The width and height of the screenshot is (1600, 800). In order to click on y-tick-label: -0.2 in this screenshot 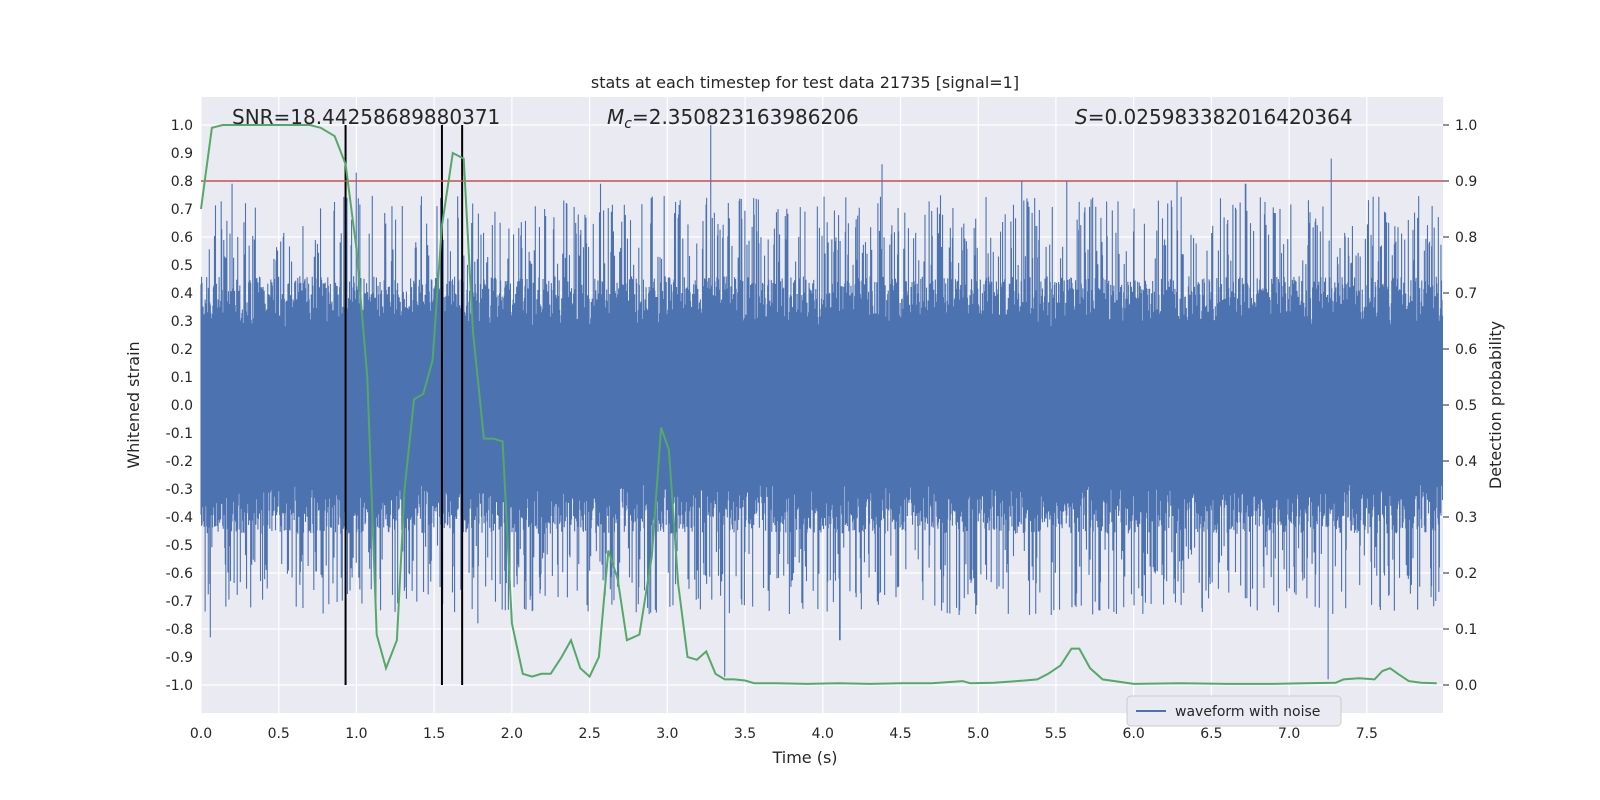, I will do `click(179, 462)`.